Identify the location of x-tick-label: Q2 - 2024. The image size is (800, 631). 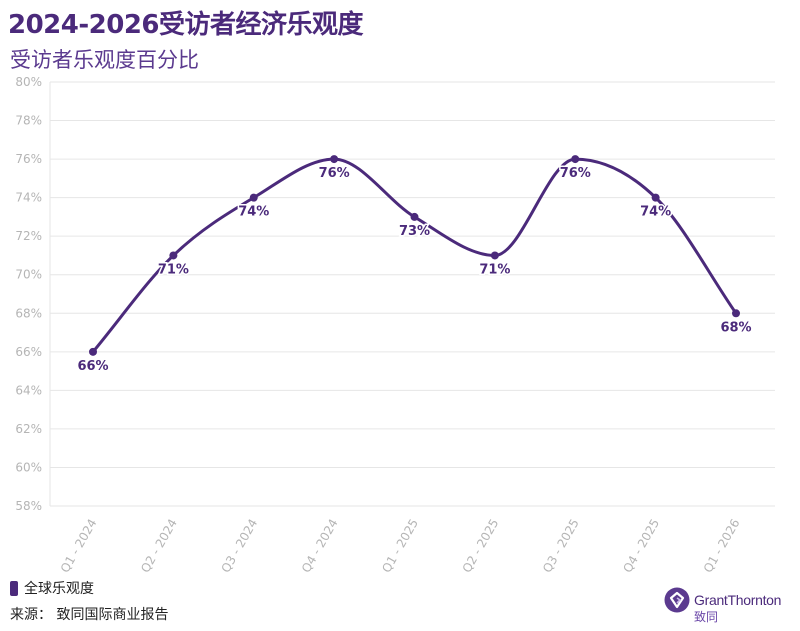
(159, 546).